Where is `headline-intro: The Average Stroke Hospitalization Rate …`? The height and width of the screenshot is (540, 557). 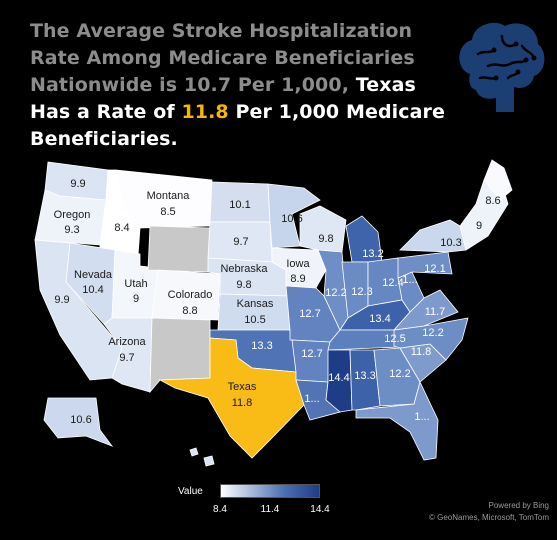 headline-intro: The Average Stroke Hospitalization Rate … is located at coordinates (222, 58).